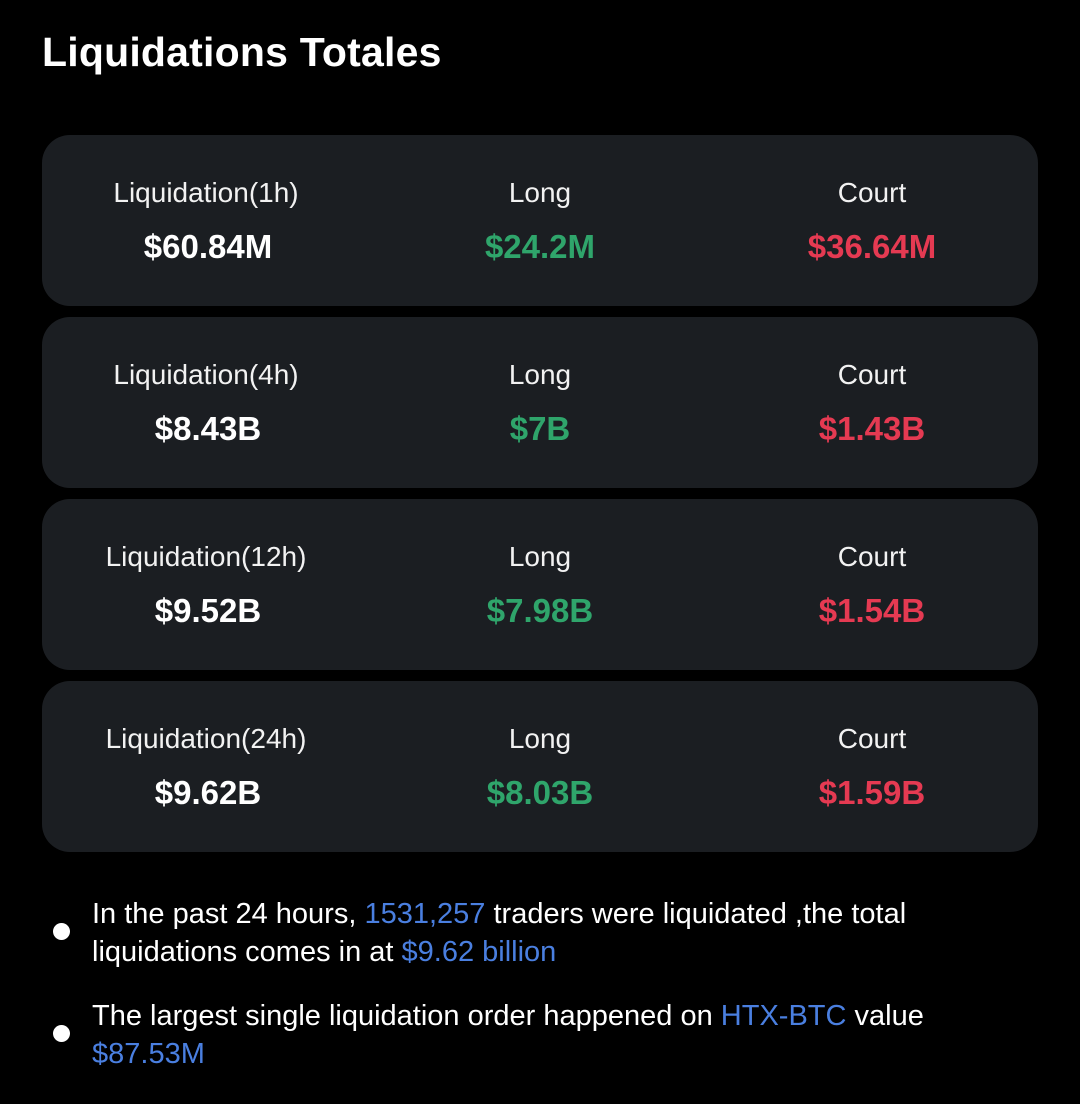 This screenshot has height=1104, width=1080. I want to click on traders-count: 1531,257, so click(425, 914).